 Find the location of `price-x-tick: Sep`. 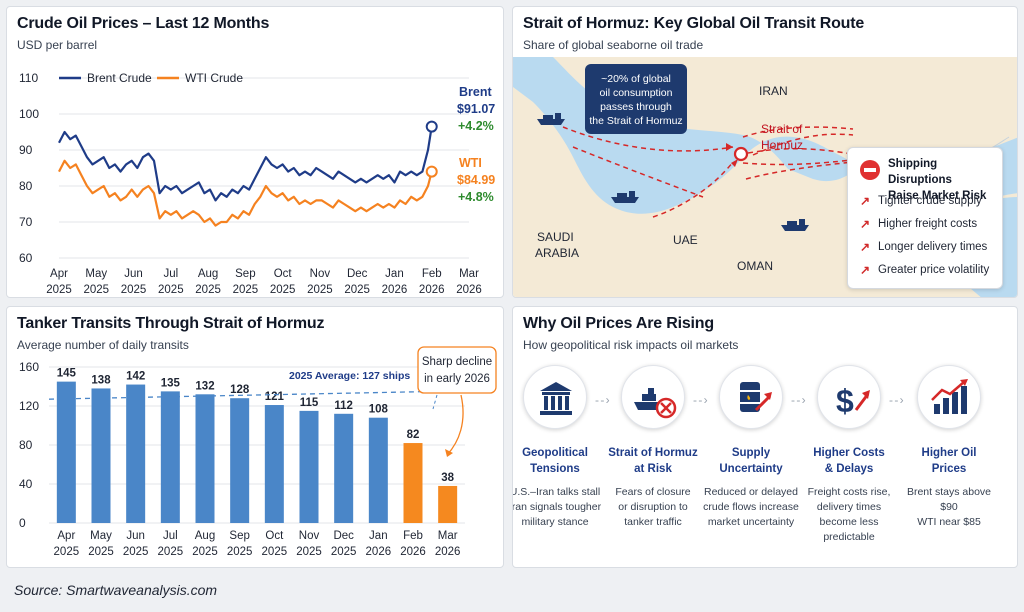

price-x-tick: Sep is located at coordinates (245, 274).